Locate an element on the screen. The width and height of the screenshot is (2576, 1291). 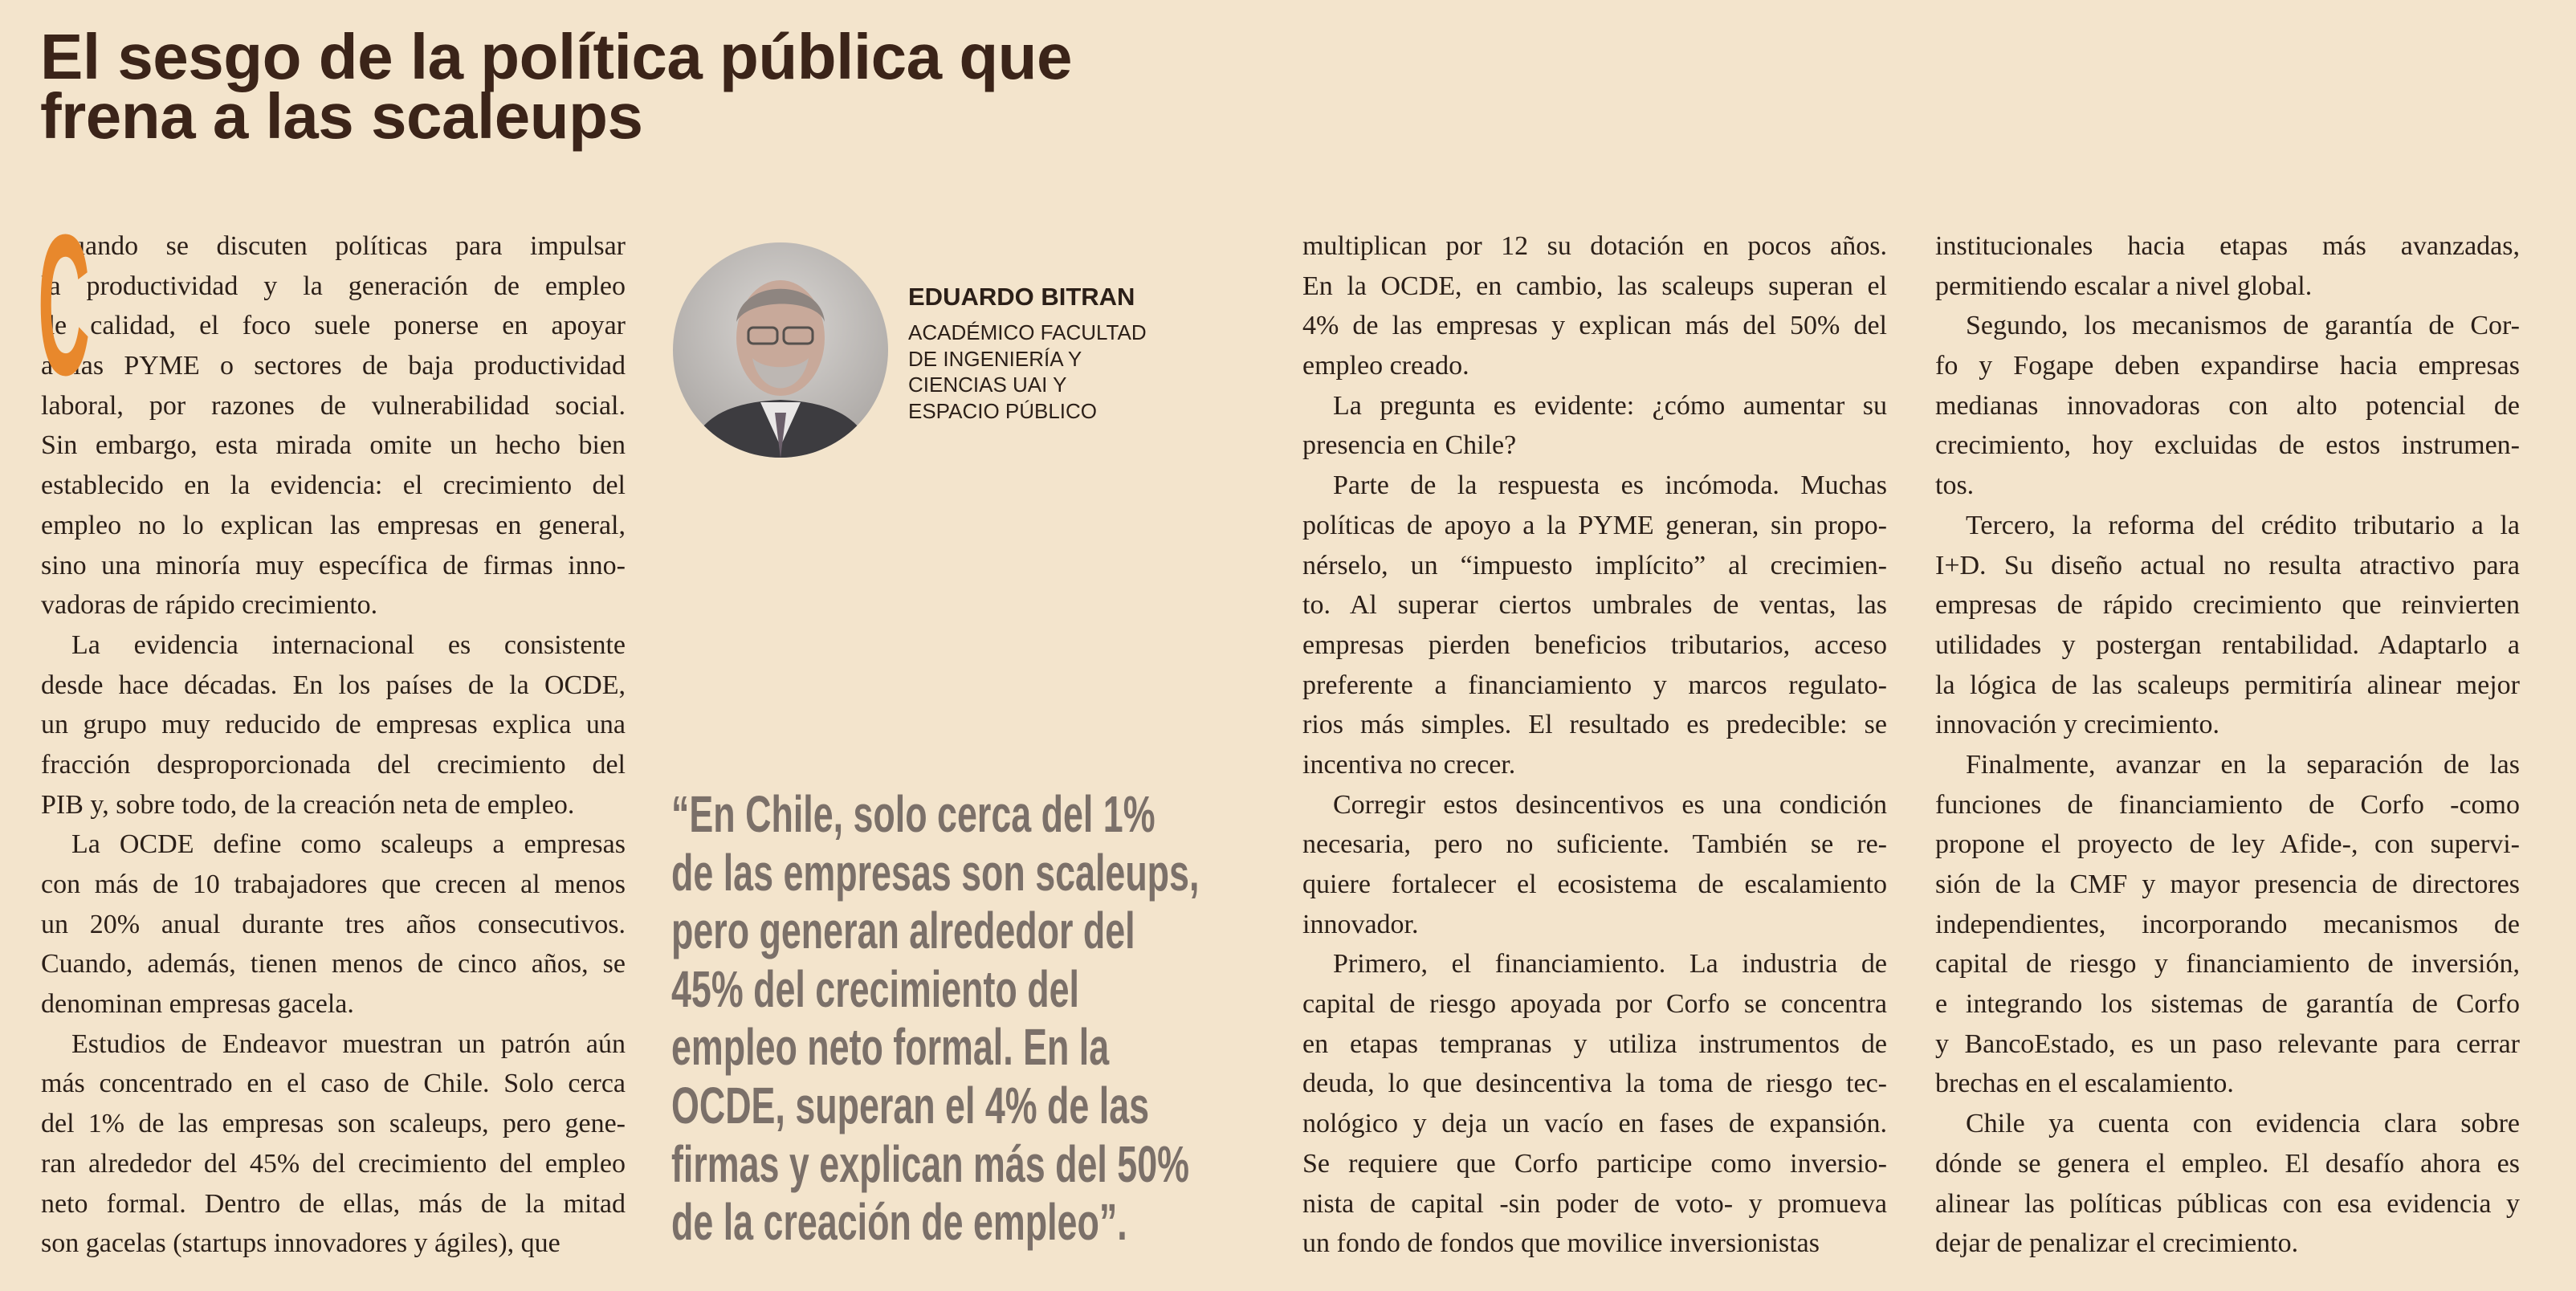
affiliation-line: DE INGENIERÍA Y is located at coordinates (995, 359).